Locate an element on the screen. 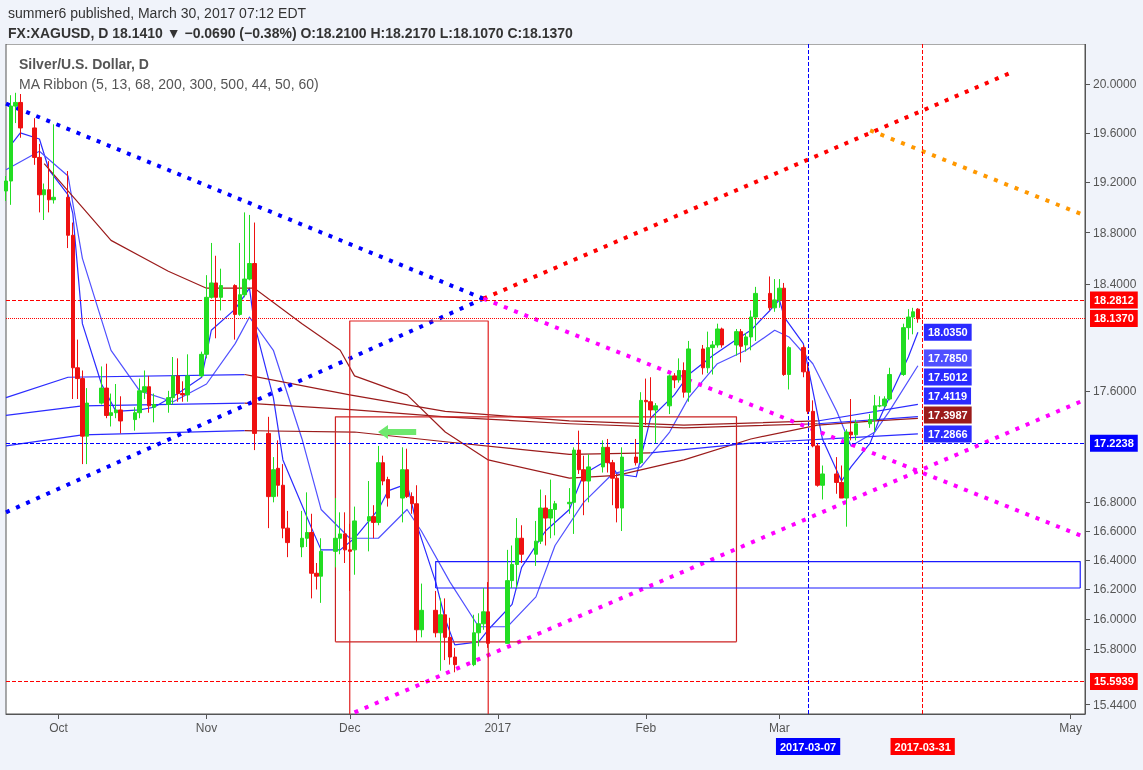  y-tick-label: 18.4000 is located at coordinates (1115, 284).